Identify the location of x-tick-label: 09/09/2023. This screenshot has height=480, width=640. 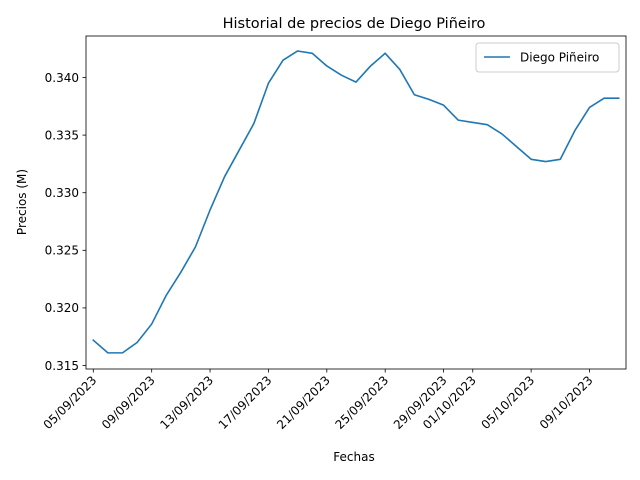
(128, 402).